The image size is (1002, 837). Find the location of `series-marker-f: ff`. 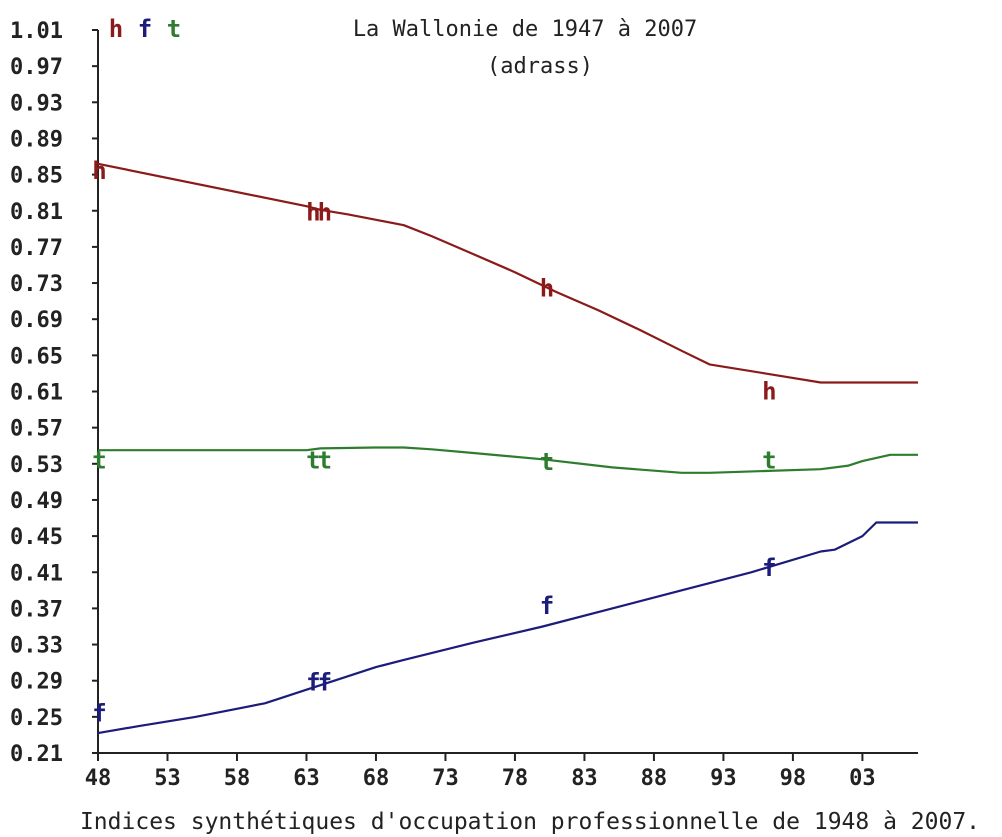

series-marker-f: ff is located at coordinates (318, 683).